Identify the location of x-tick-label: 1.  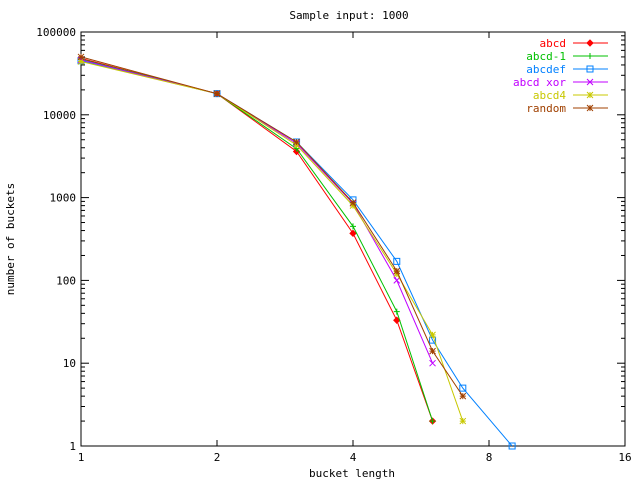
(81, 457).